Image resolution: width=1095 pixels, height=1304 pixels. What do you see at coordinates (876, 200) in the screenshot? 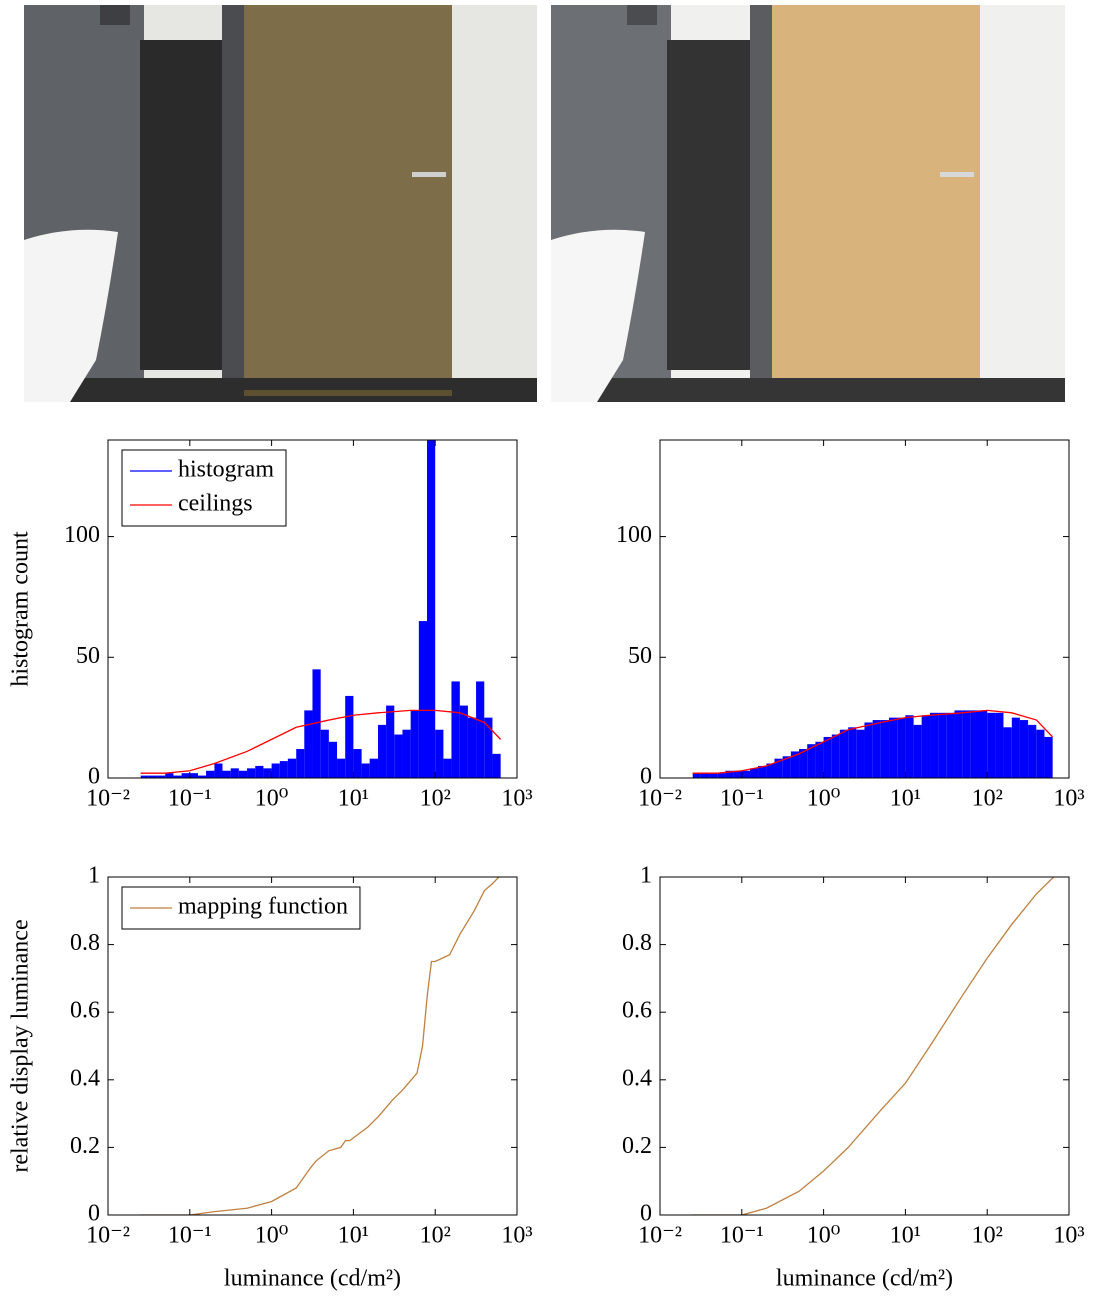
I see `door` at bounding box center [876, 200].